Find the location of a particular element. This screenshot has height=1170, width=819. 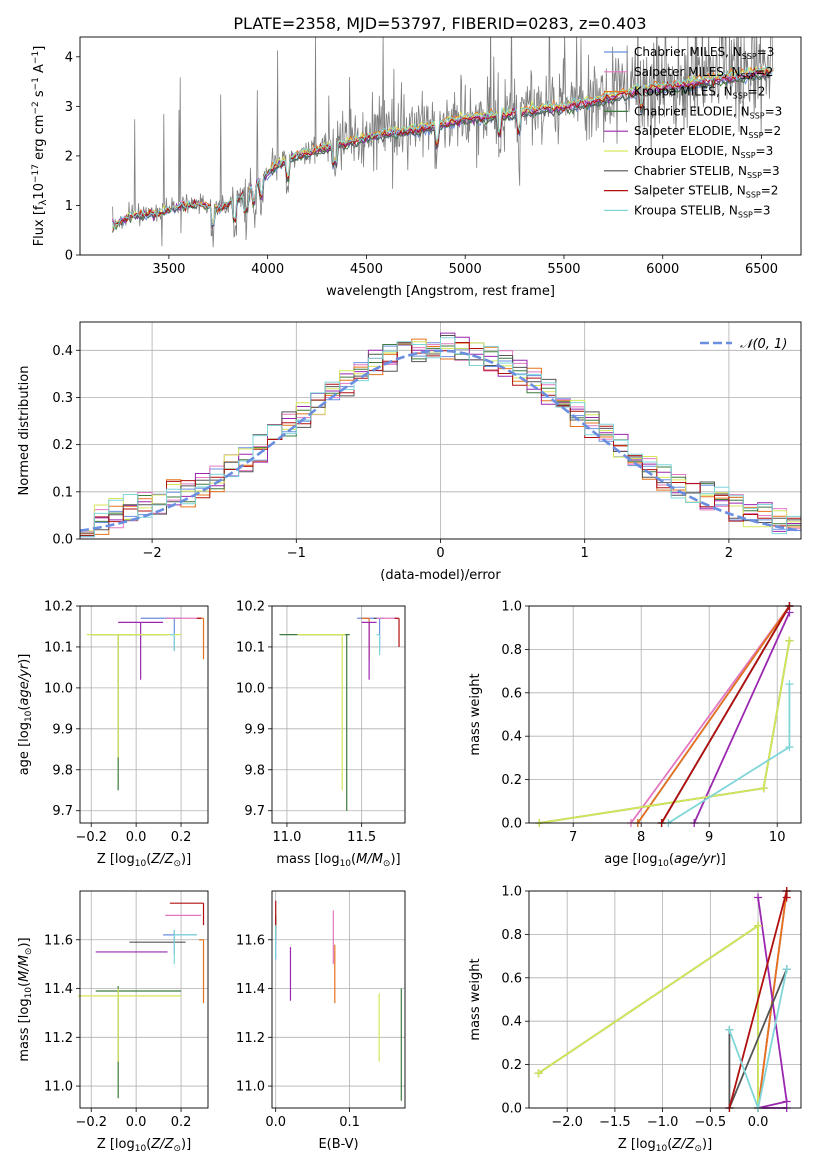

legend-entry: Salpeter ELODIE, NSSP=2 is located at coordinates (707, 132).